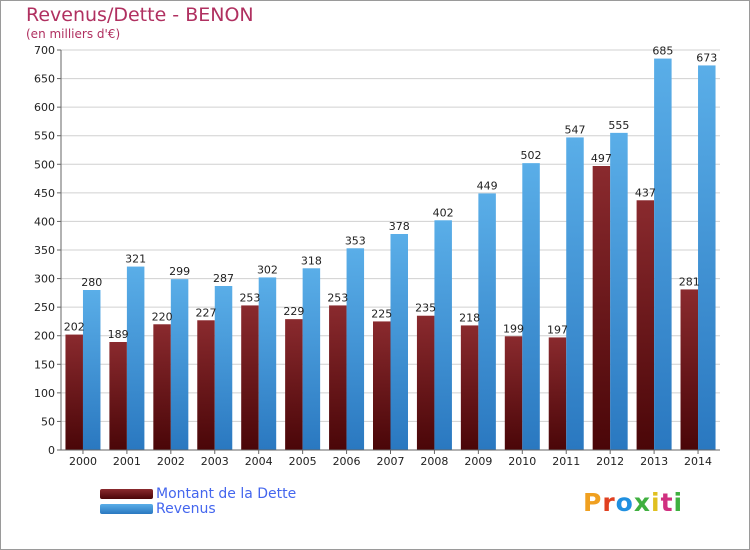  I want to click on x-tick-label: 2006, so click(347, 461).